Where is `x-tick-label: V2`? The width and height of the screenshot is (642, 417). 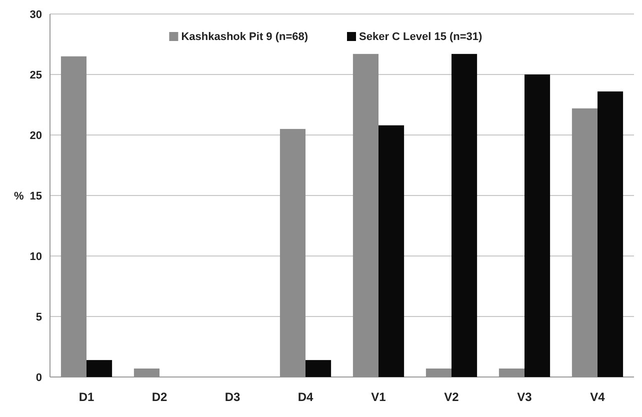 x-tick-label: V2 is located at coordinates (452, 397).